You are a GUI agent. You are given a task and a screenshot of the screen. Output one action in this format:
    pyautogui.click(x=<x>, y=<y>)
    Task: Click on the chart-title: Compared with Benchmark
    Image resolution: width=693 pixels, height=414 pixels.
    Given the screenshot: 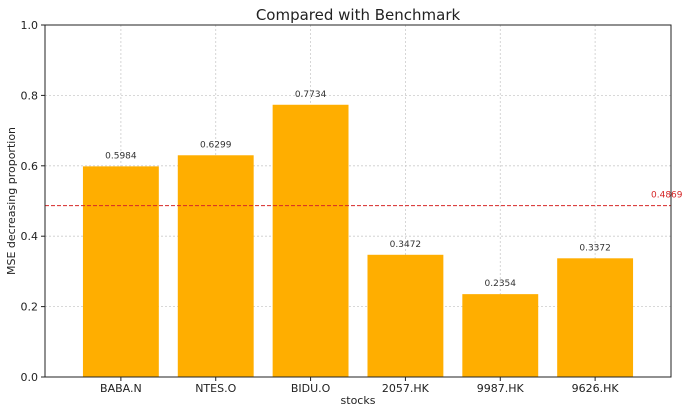 What is the action you would take?
    pyautogui.click(x=358, y=15)
    